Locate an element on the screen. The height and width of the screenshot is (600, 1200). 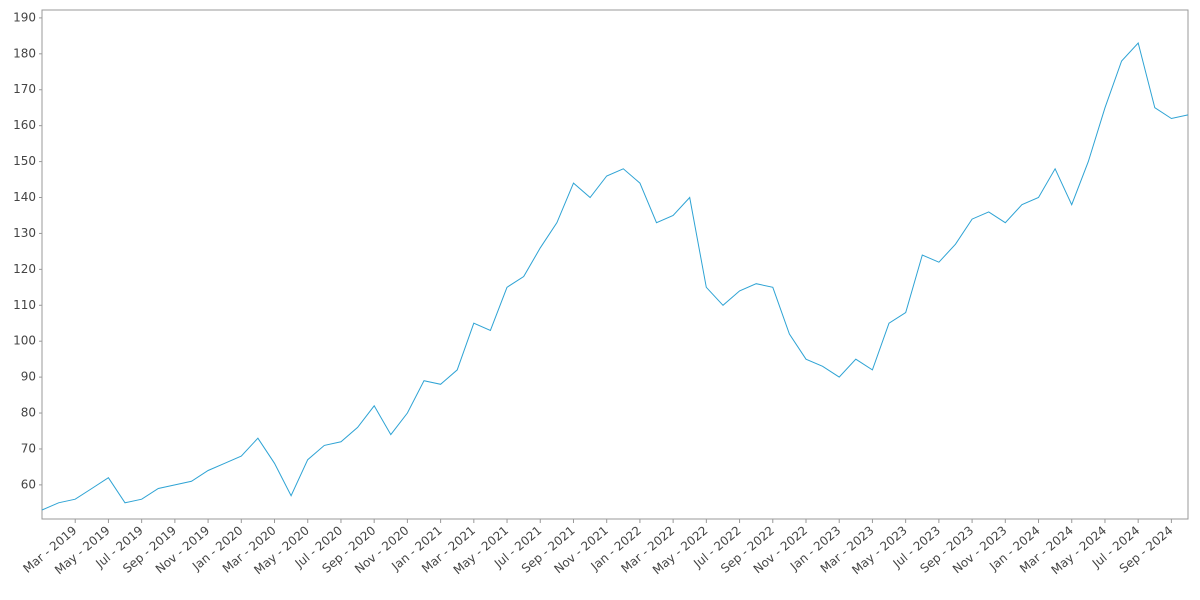
y-tick-label: 100 is located at coordinates (24, 341).